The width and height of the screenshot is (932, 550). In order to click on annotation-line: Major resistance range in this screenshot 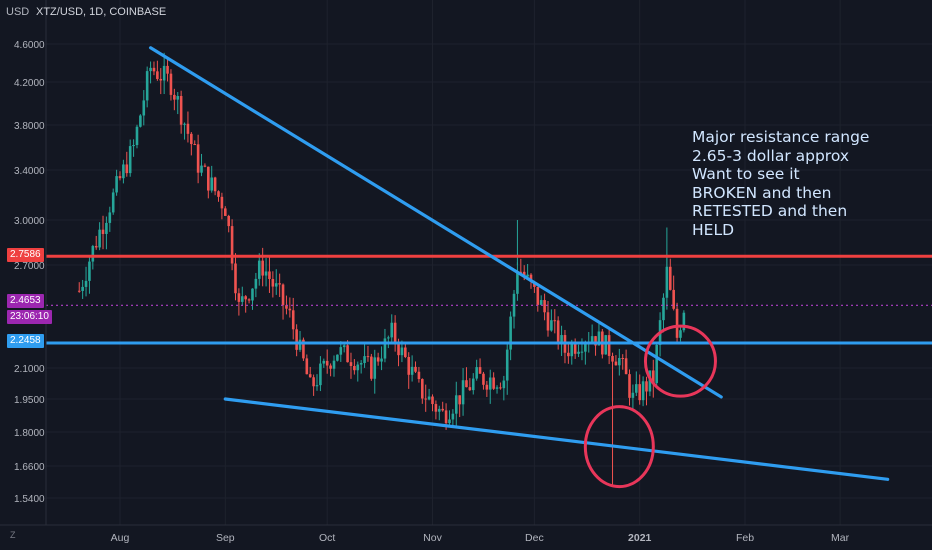, I will do `click(781, 137)`.